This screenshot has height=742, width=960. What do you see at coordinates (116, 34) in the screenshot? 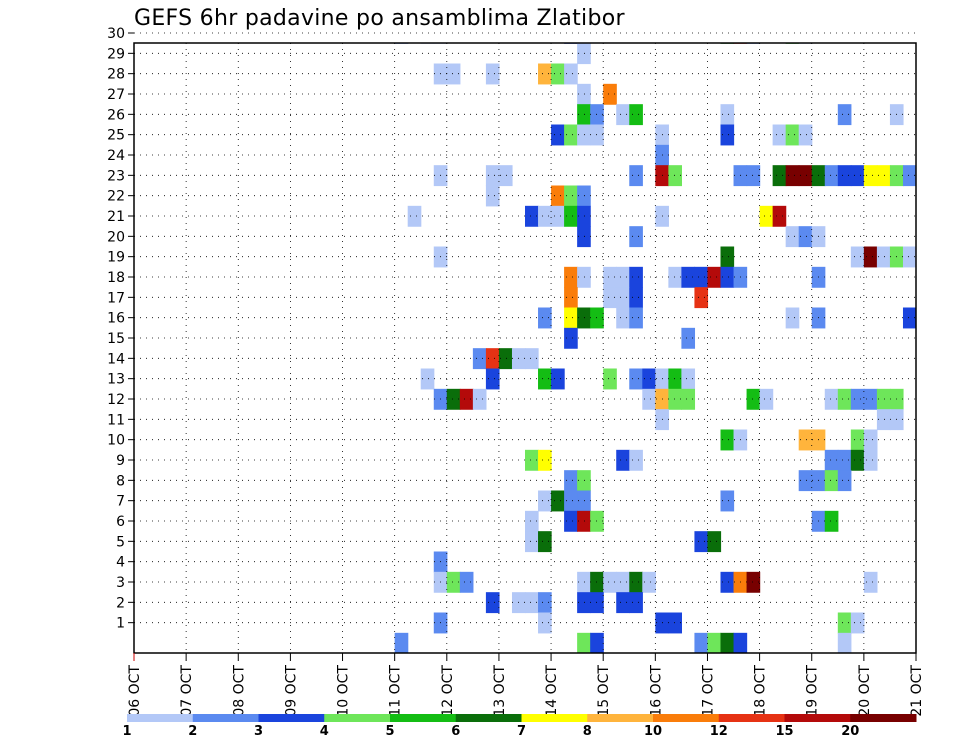
I see `y-tick-label: 30` at bounding box center [116, 34].